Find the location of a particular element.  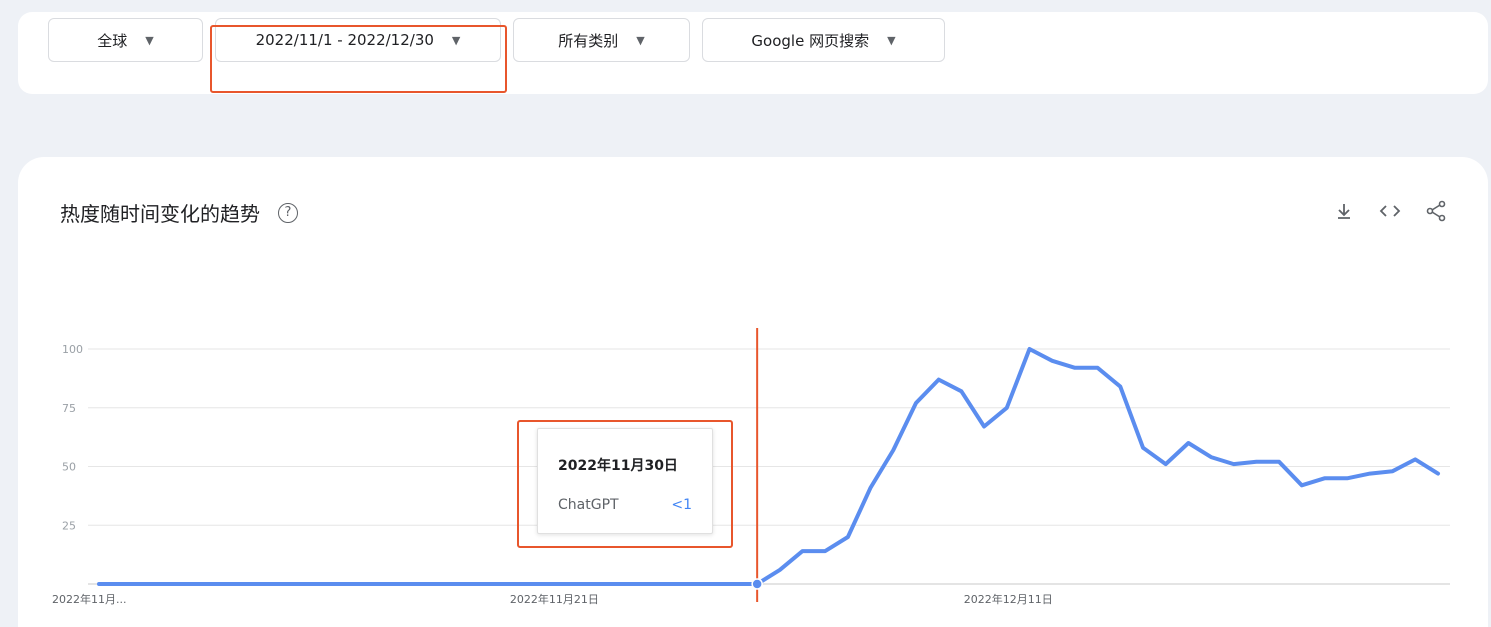

region-dropdown: 全球 ▼ is located at coordinates (125, 40).